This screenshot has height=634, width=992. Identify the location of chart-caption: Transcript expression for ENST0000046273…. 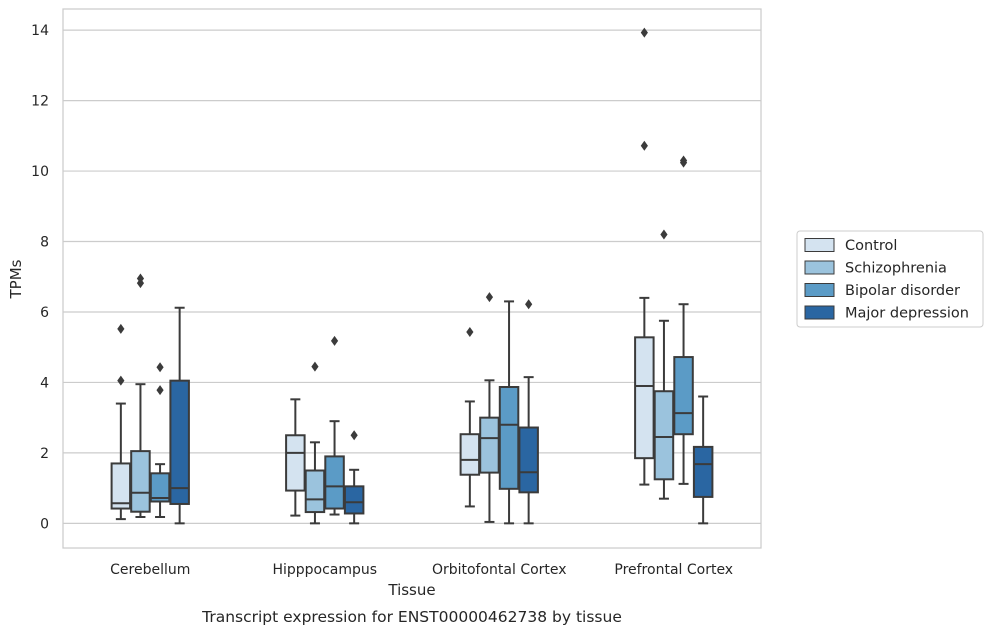
(411, 617).